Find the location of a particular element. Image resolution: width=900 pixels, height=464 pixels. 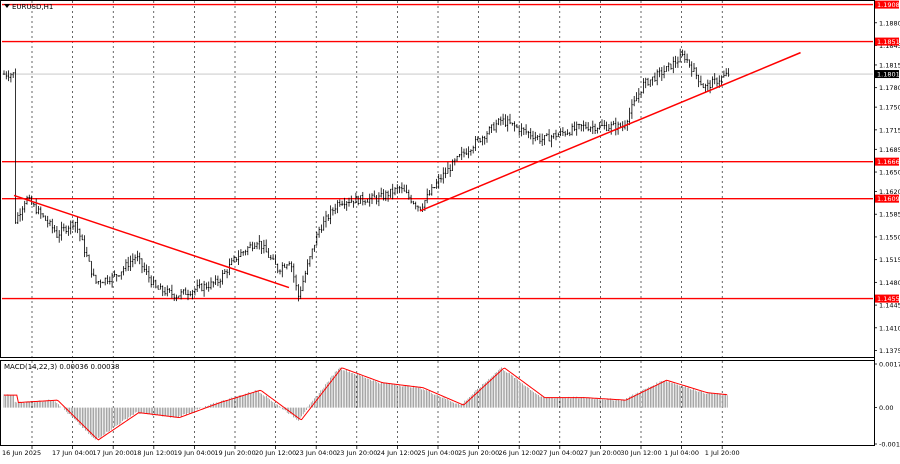

macd-histogram is located at coordinates (365, 403).